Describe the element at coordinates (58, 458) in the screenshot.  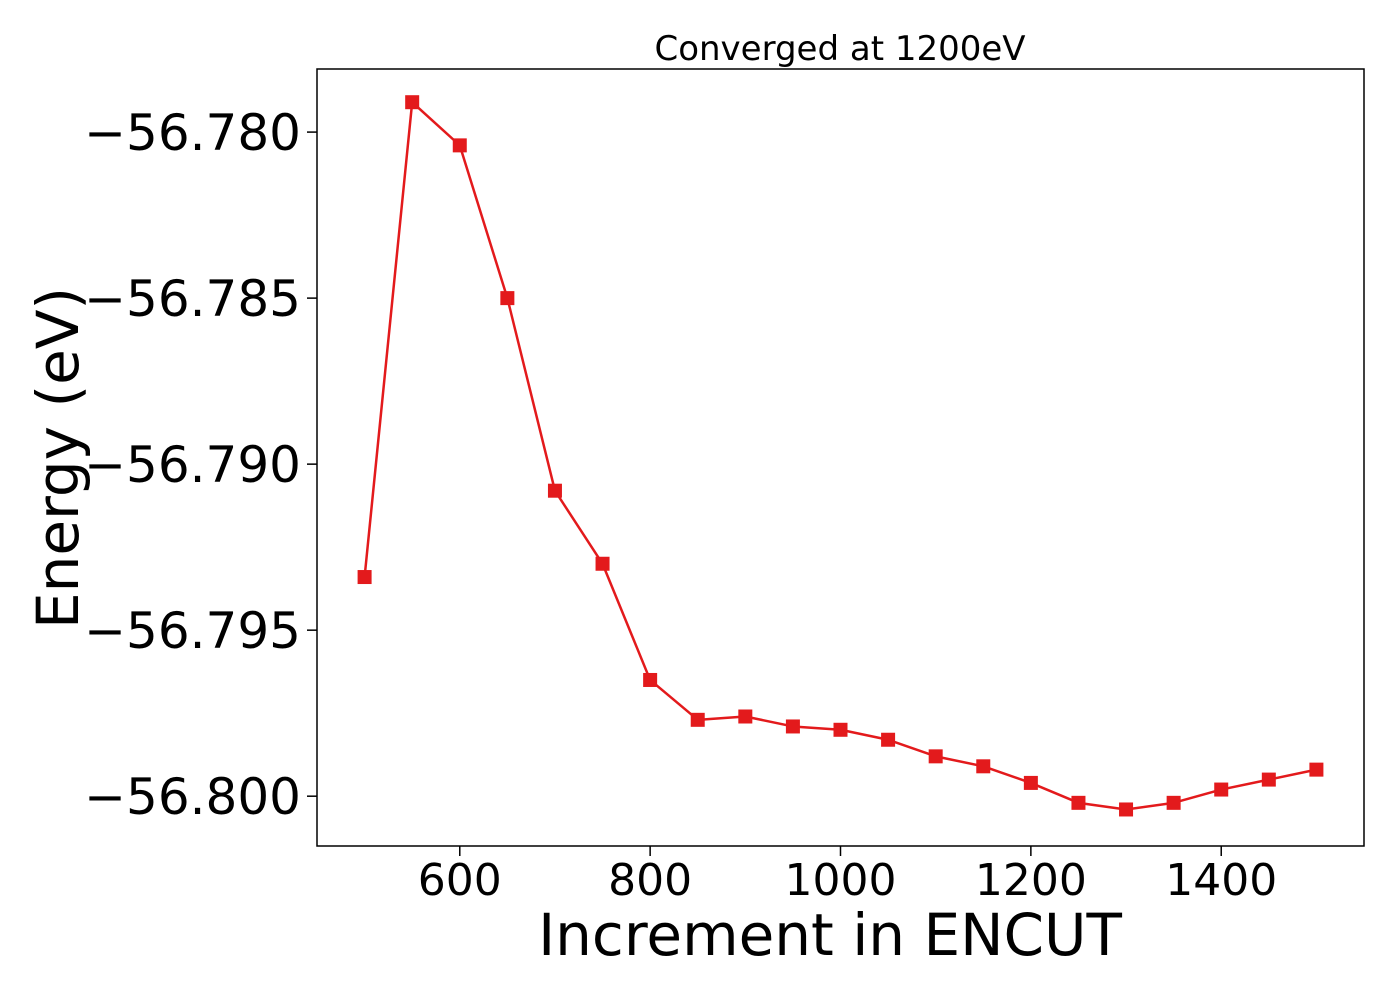
I see `y-axis-label: Energy (eV)` at that location.